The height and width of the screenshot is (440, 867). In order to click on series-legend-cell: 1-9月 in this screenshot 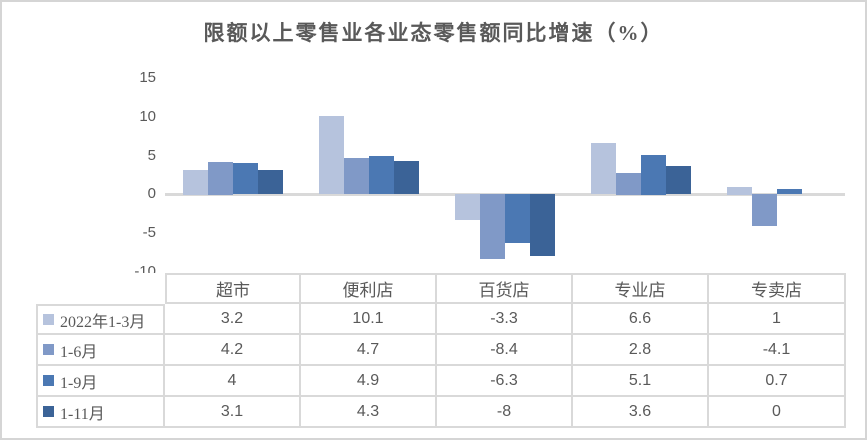, I will do `click(100, 381)`.